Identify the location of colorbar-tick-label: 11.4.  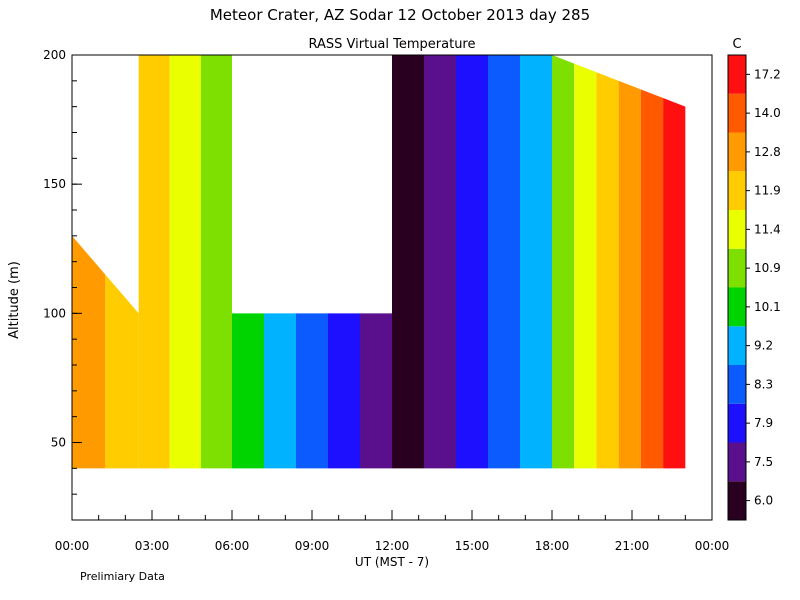
(767, 229).